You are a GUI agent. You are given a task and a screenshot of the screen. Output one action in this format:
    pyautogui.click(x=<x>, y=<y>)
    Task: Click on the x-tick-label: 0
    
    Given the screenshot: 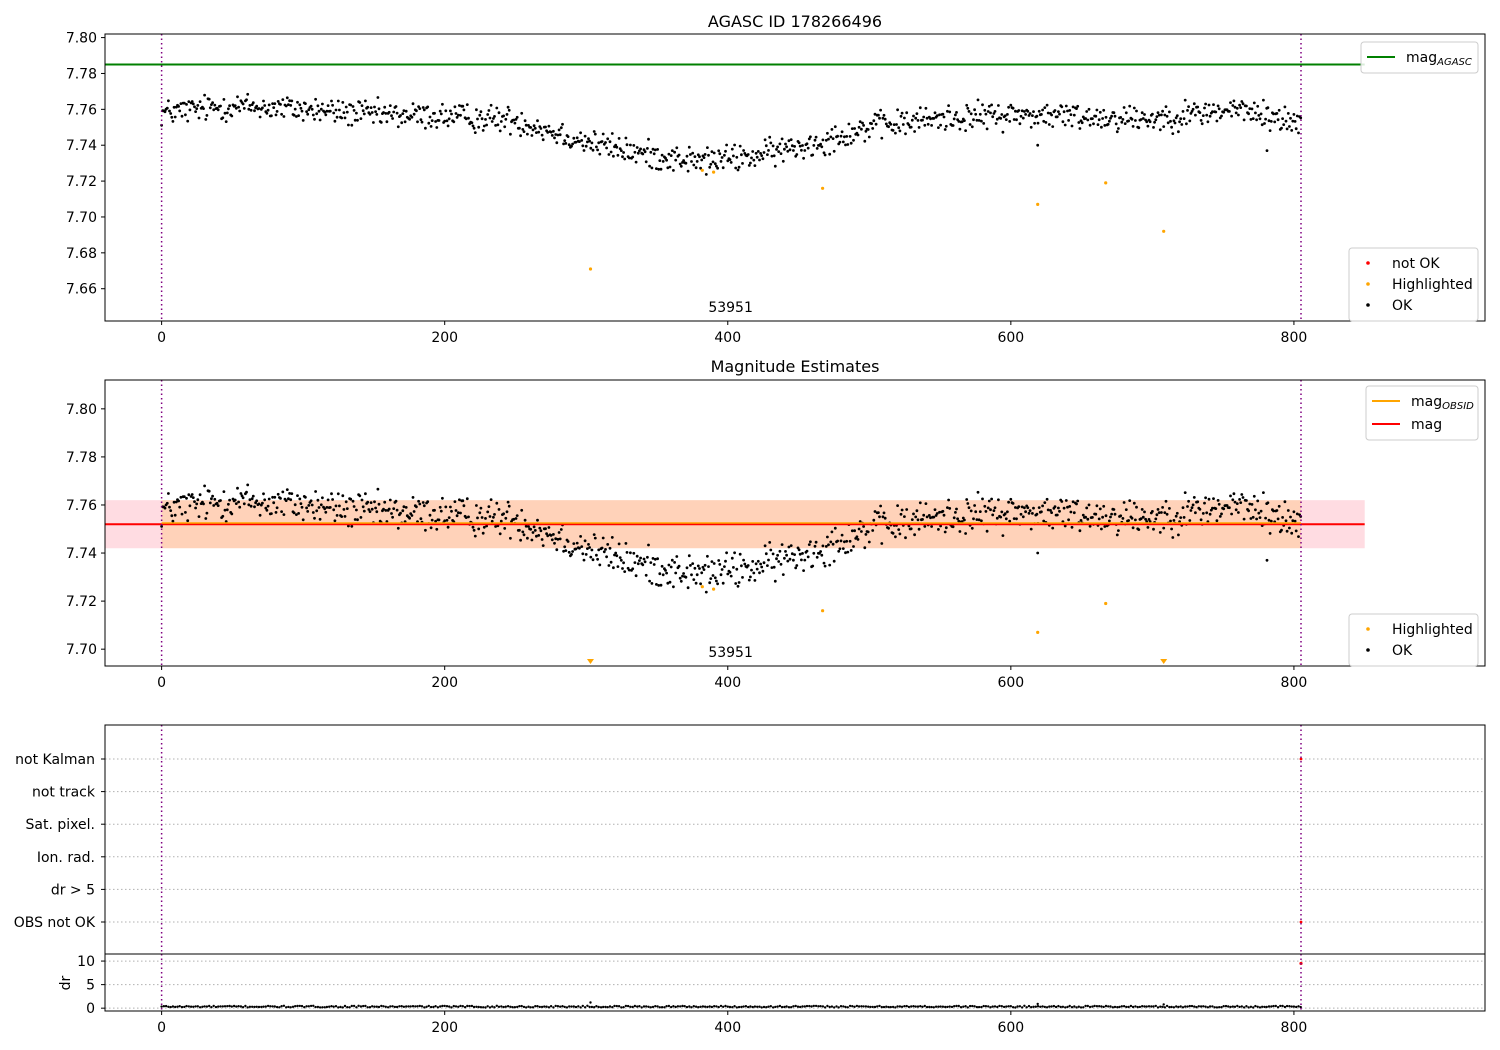 What is the action you would take?
    pyautogui.click(x=161, y=683)
    